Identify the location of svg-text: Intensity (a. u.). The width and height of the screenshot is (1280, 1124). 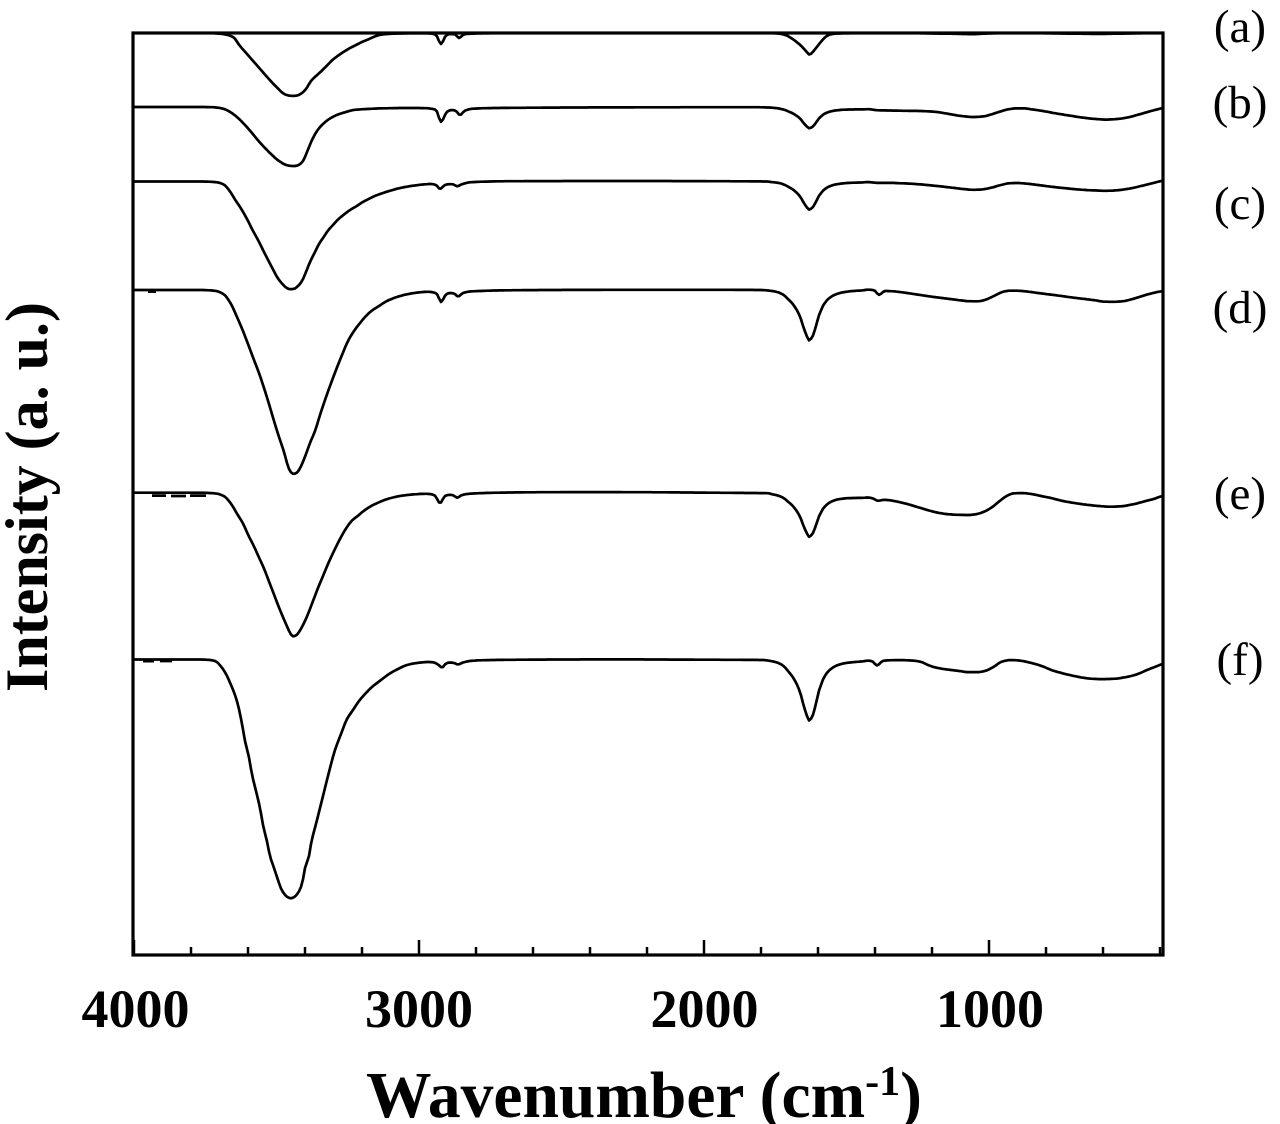
(30, 497).